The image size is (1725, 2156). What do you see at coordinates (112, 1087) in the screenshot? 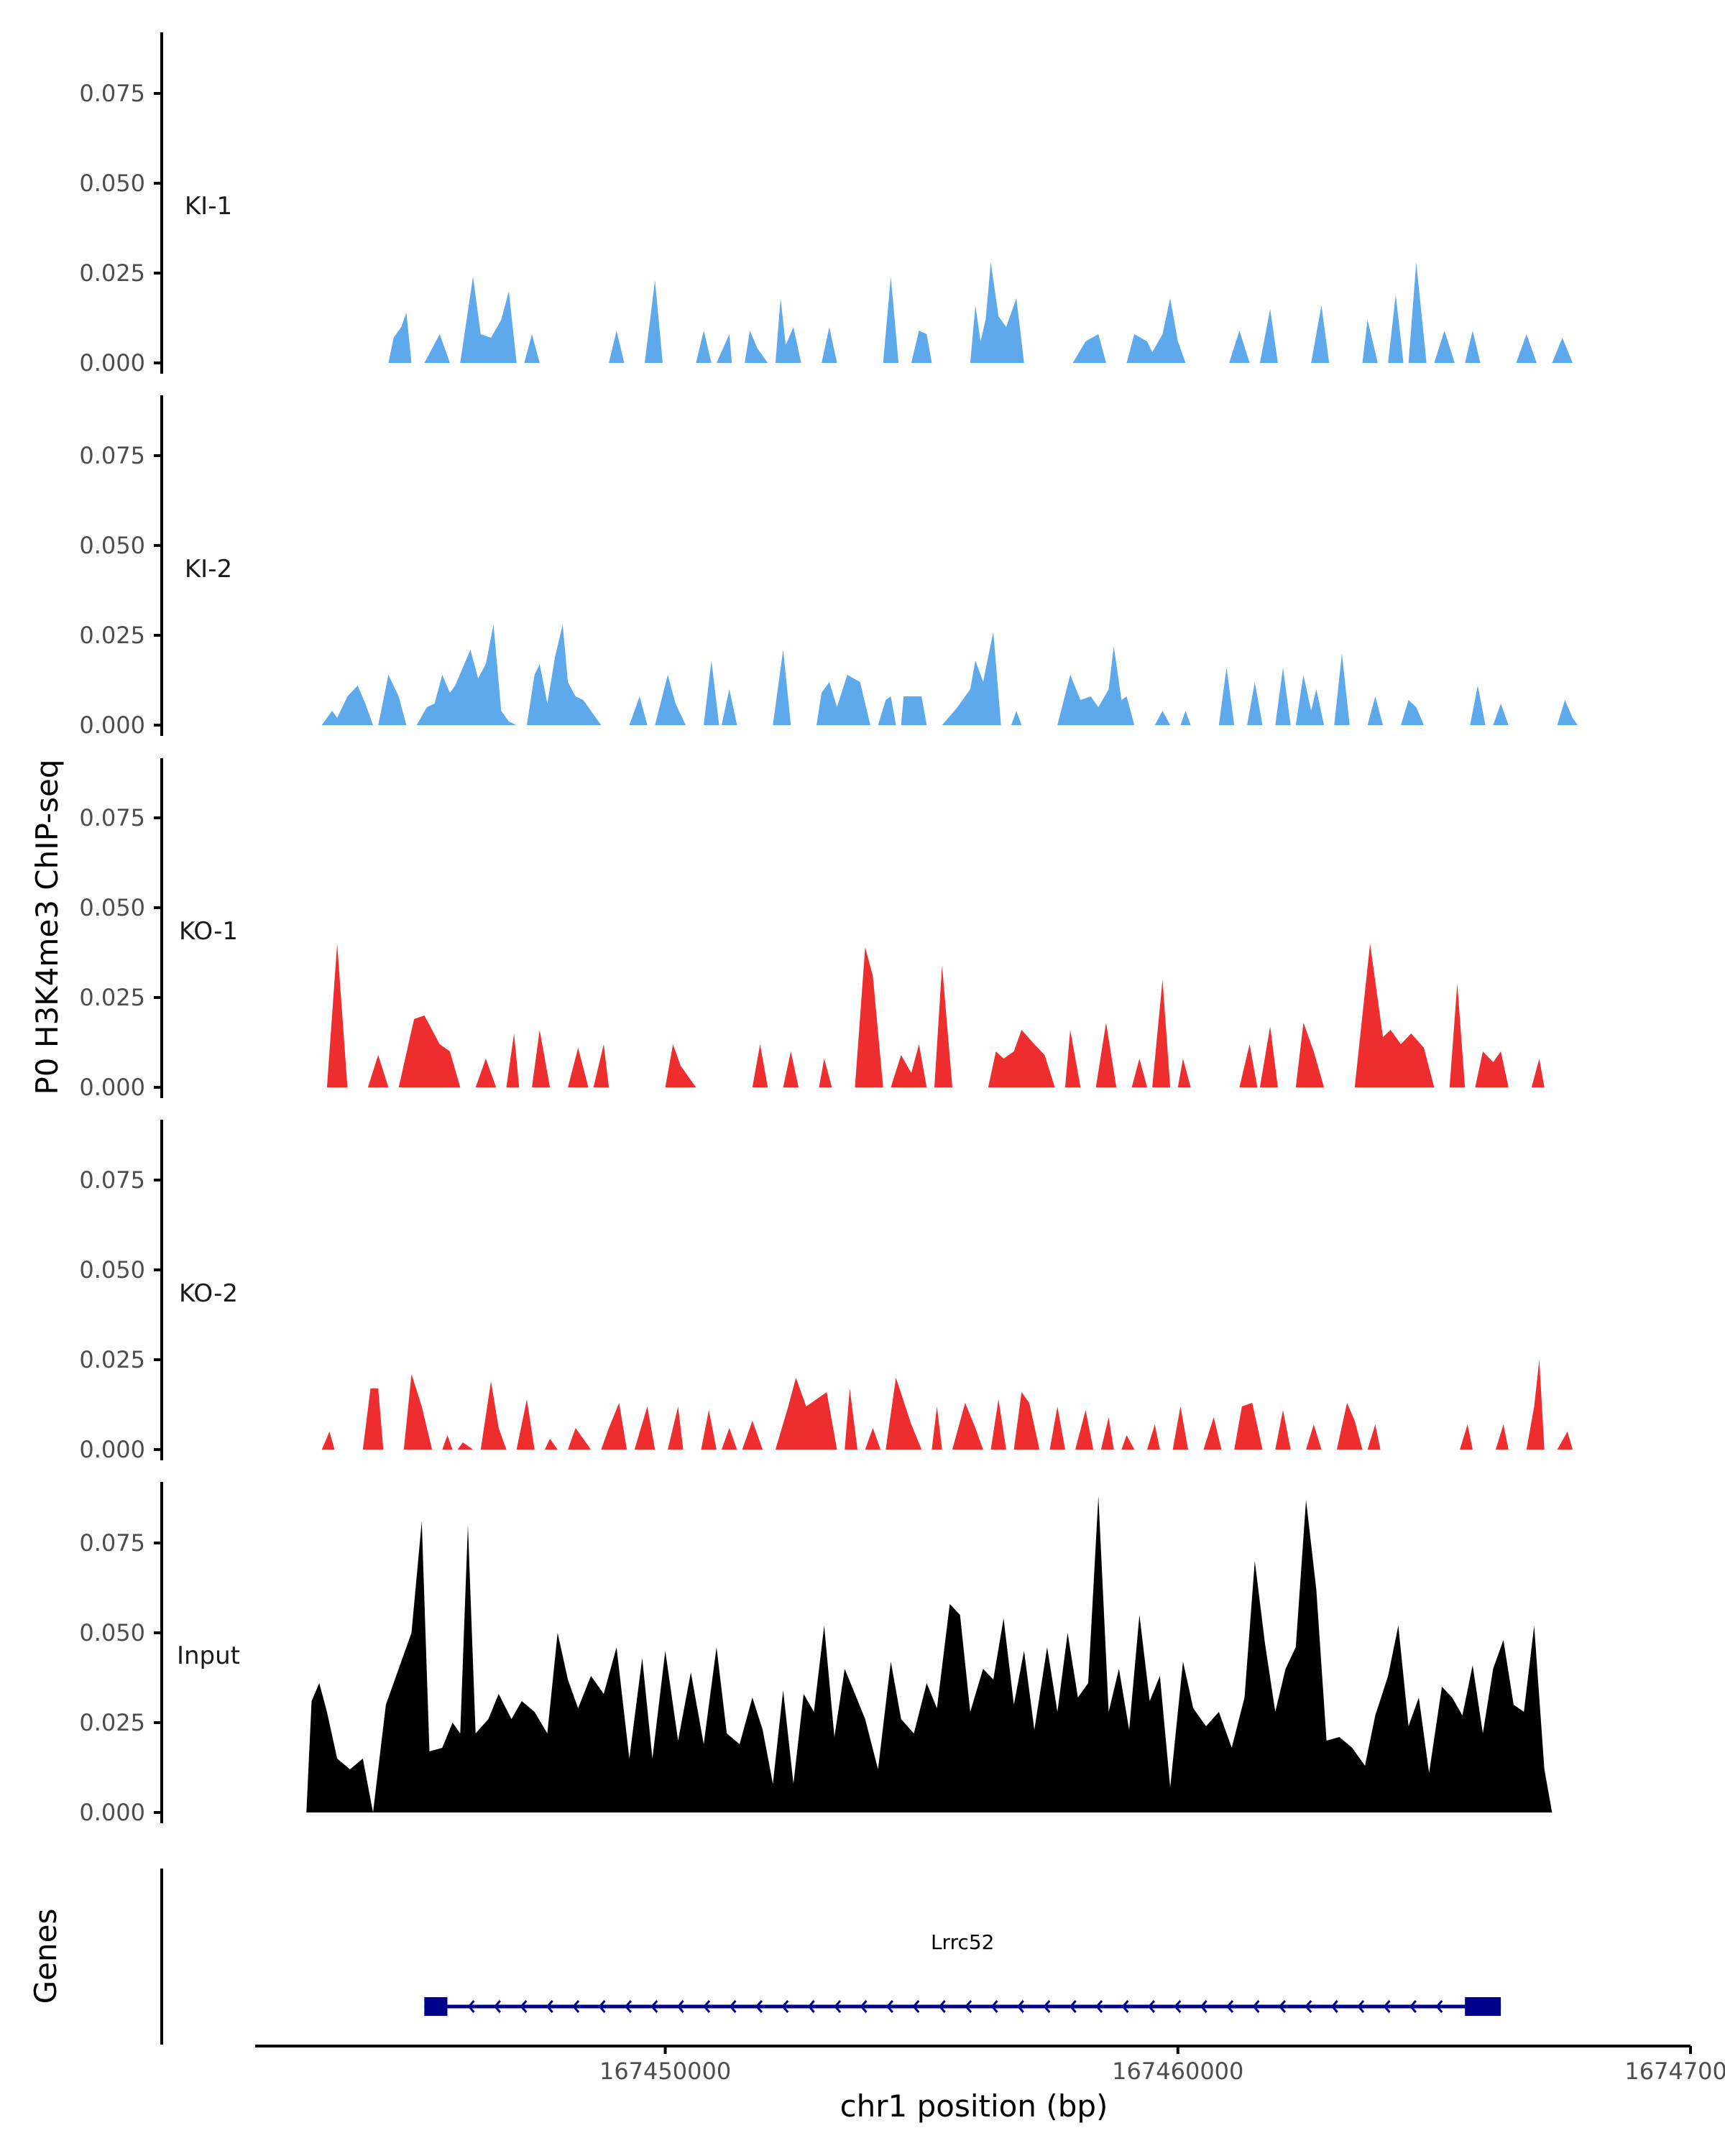
I see `track-3-y-tick-label-0: 0.000` at bounding box center [112, 1087].